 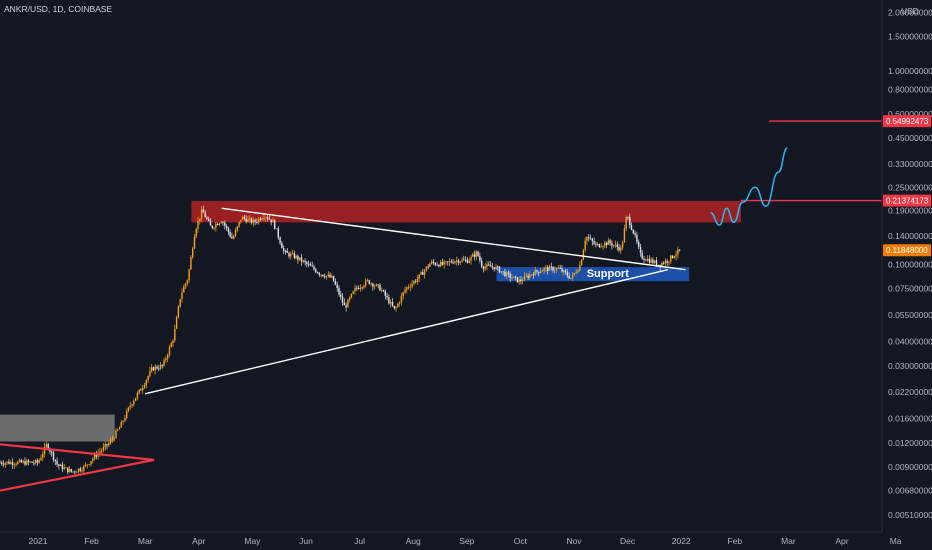 What do you see at coordinates (910, 392) in the screenshot?
I see `y-tick-label: 0.02200000` at bounding box center [910, 392].